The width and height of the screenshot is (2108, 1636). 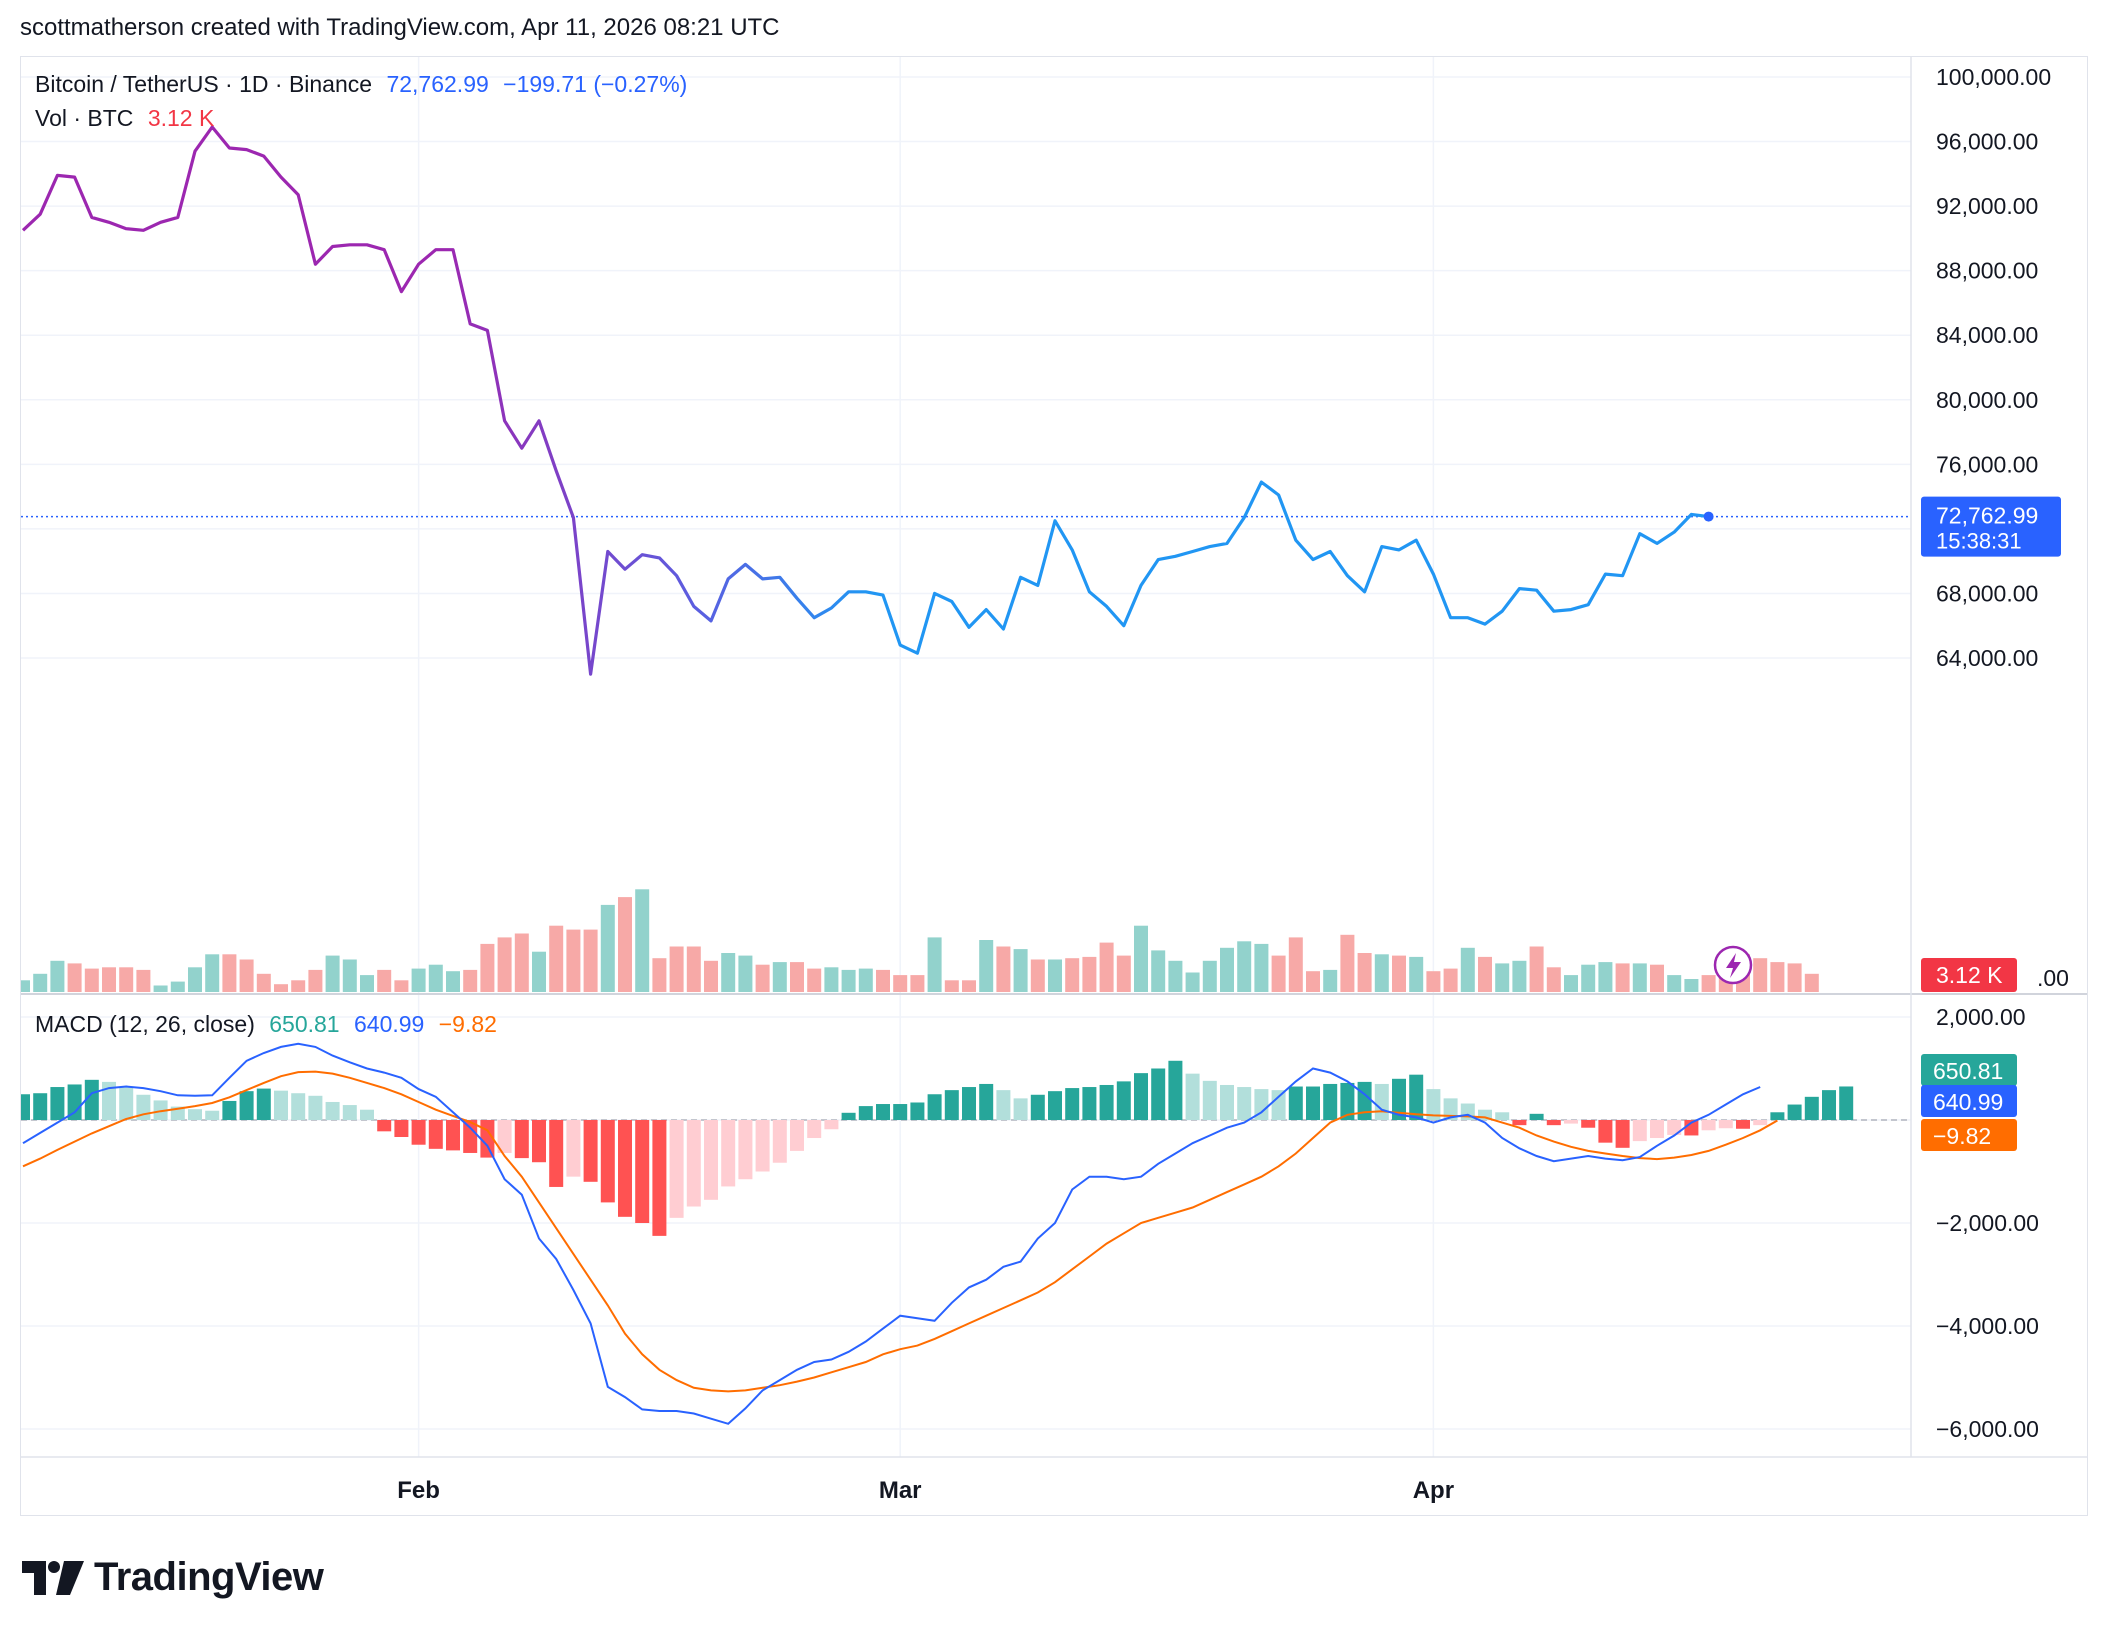 What do you see at coordinates (1979, 541) in the screenshot?
I see `price-tag-timer: 15:38:31` at bounding box center [1979, 541].